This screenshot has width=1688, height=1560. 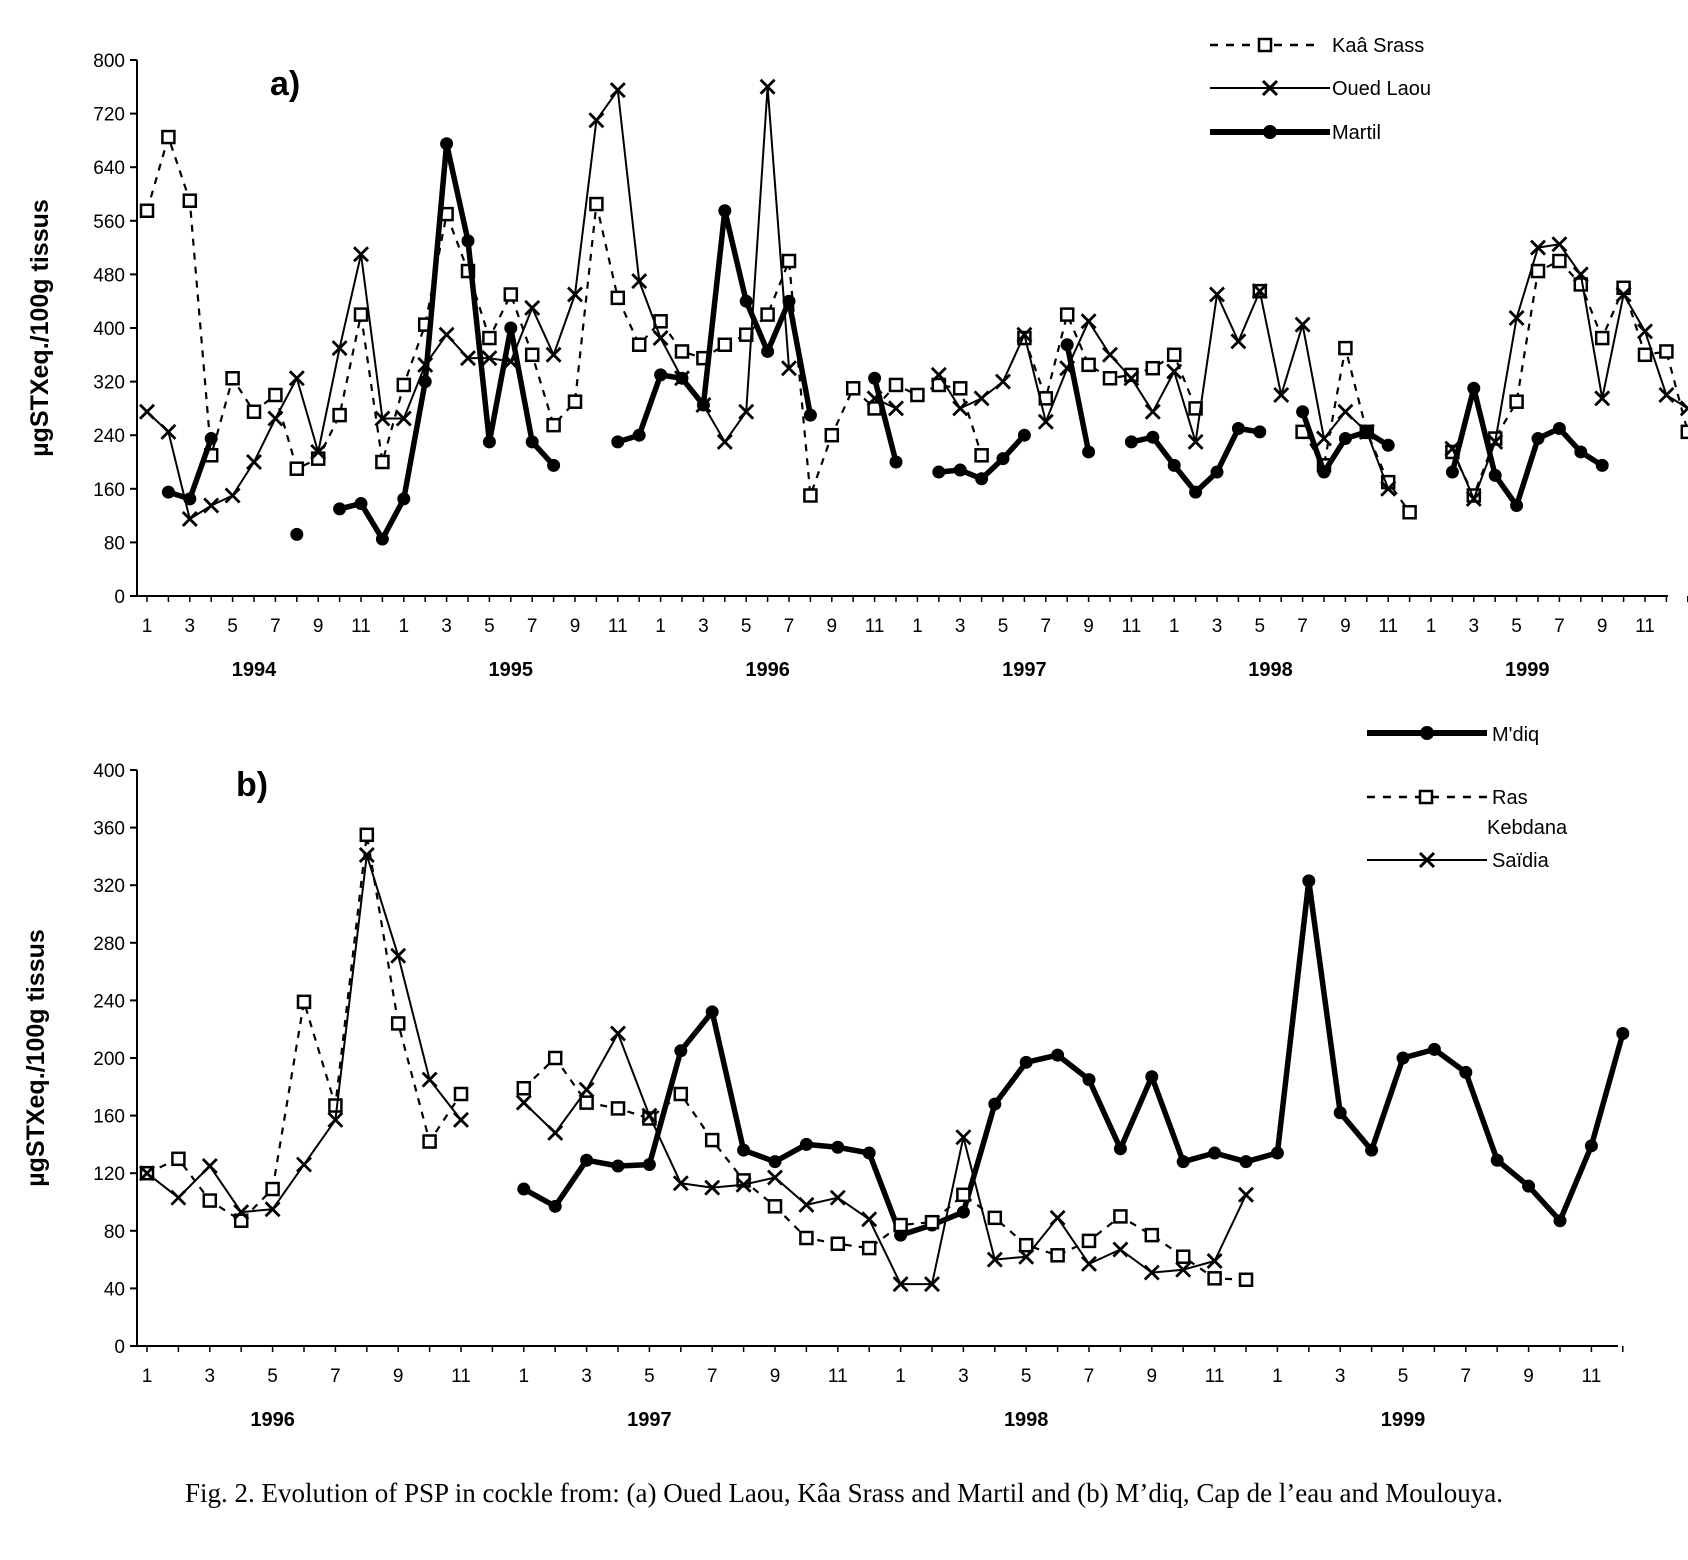 I want to click on y-tick-label-b: 360, so click(x=109, y=829).